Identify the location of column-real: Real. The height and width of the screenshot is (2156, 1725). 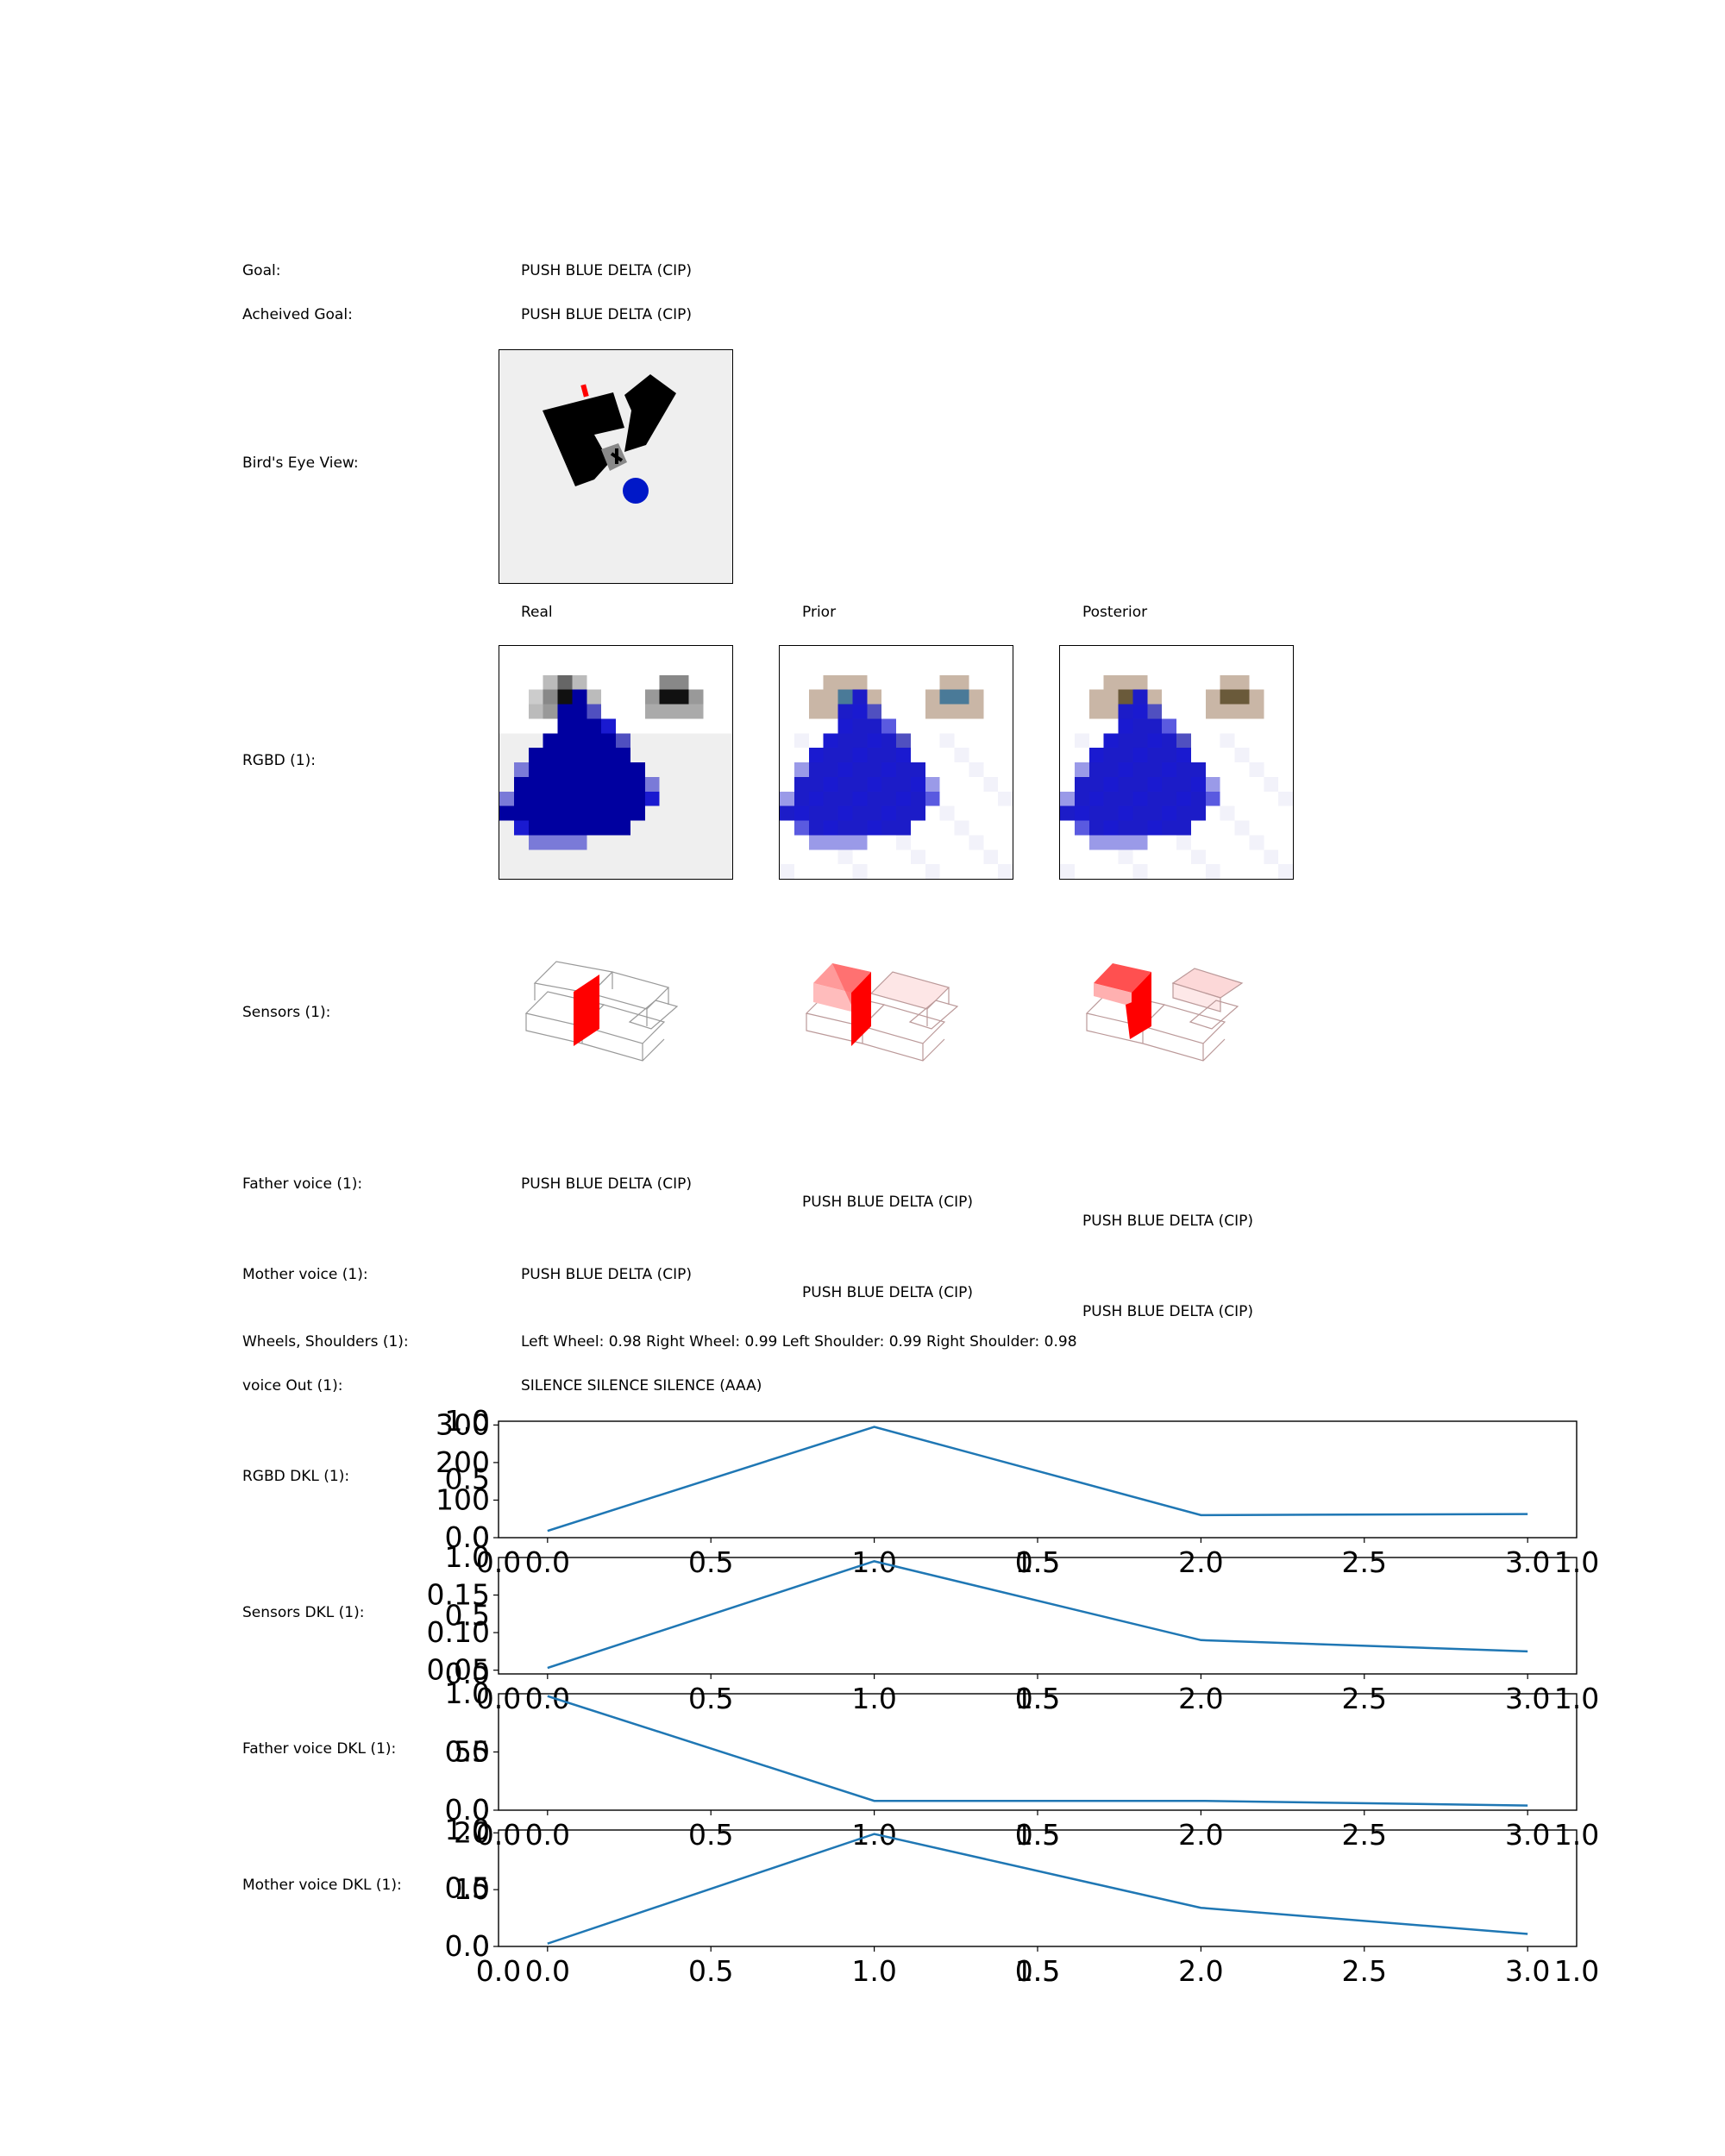
(537, 612).